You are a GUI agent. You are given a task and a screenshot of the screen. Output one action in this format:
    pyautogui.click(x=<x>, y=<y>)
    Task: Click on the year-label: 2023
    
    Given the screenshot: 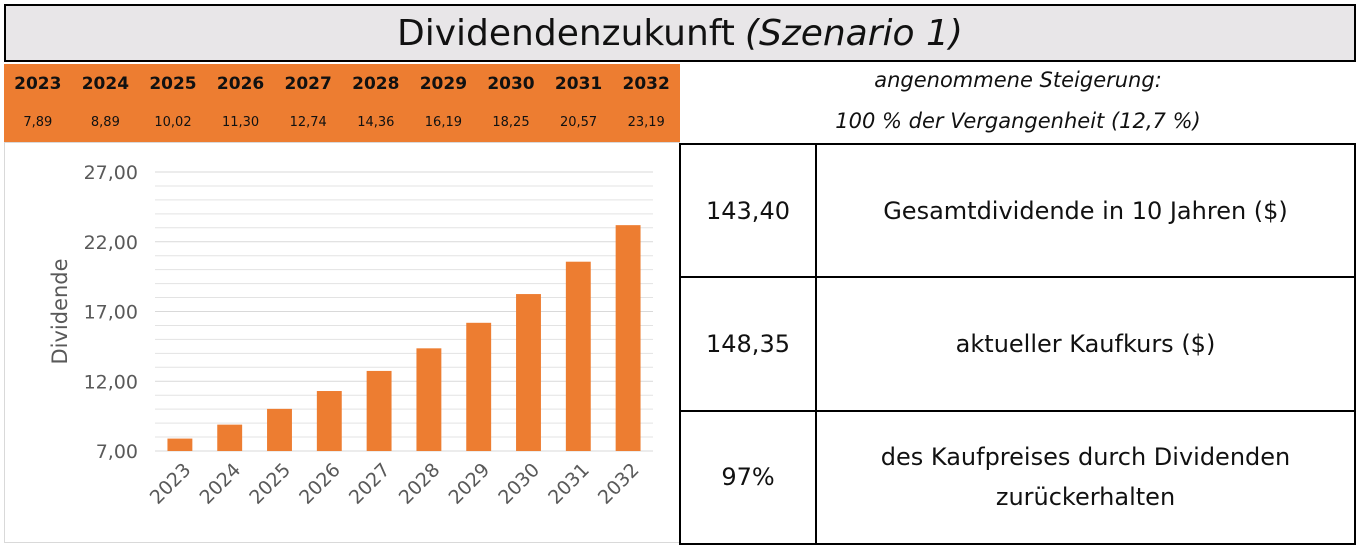 What is the action you would take?
    pyautogui.click(x=38, y=84)
    